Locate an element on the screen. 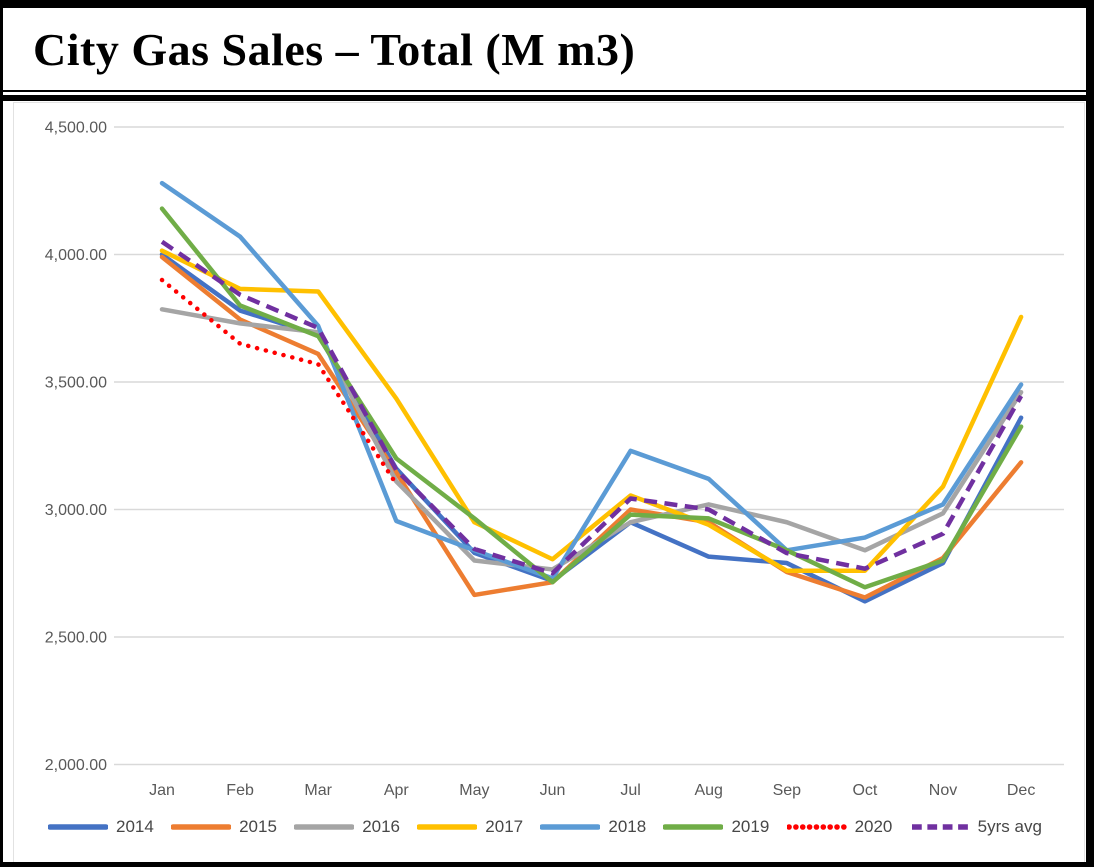  legend-item-2020: 2020 is located at coordinates (839, 827).